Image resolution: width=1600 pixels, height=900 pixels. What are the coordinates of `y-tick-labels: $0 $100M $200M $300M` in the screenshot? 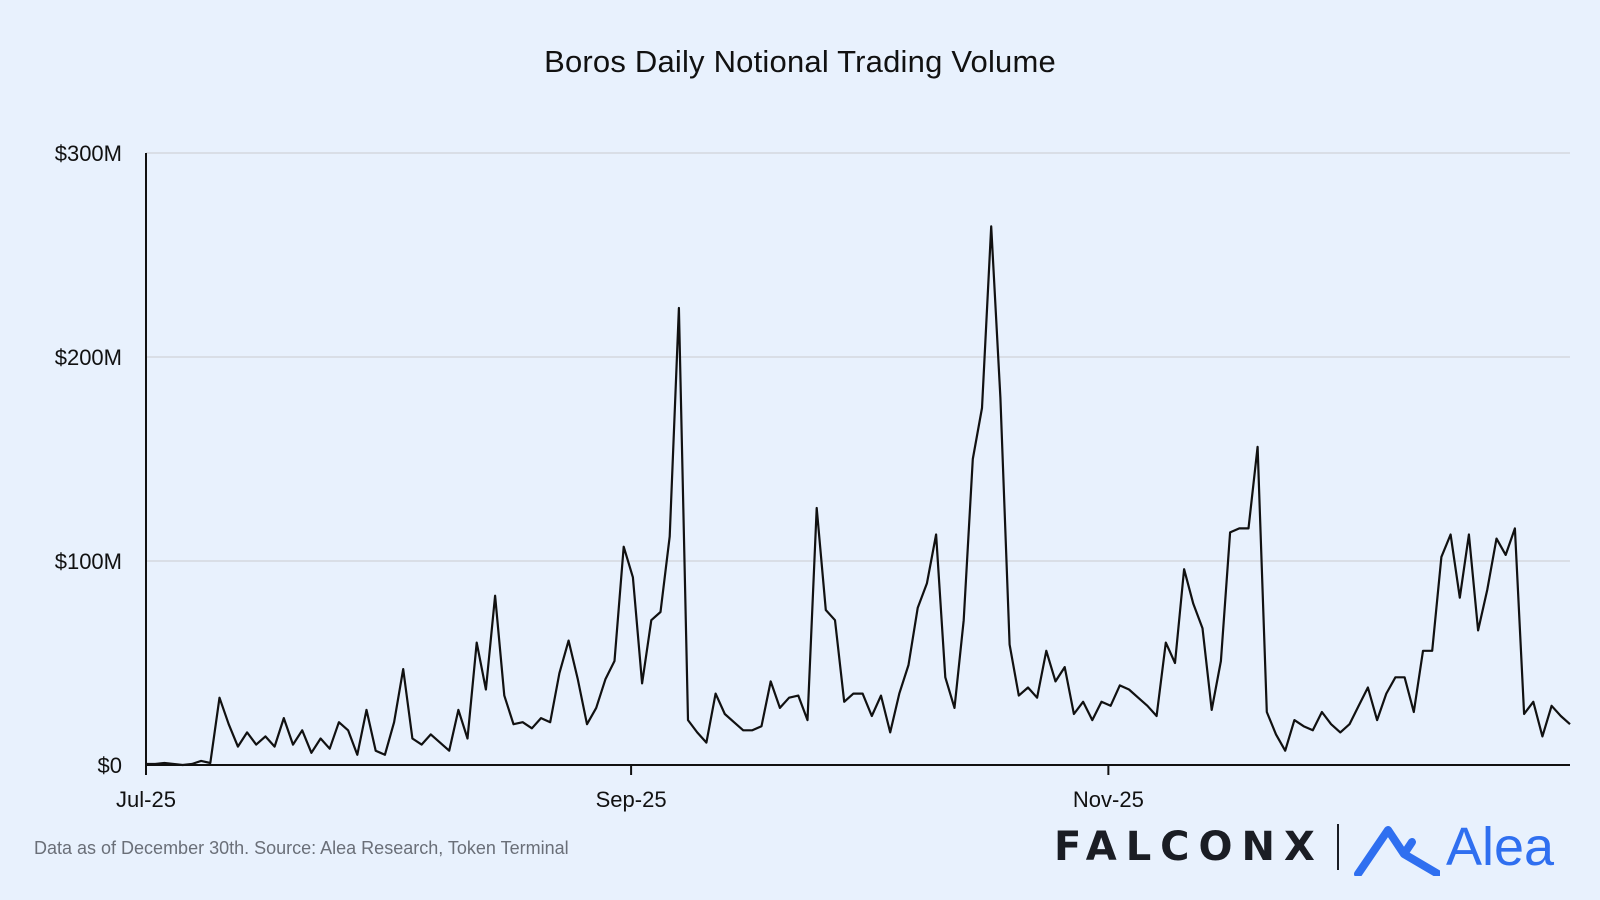 It's located at (88, 459).